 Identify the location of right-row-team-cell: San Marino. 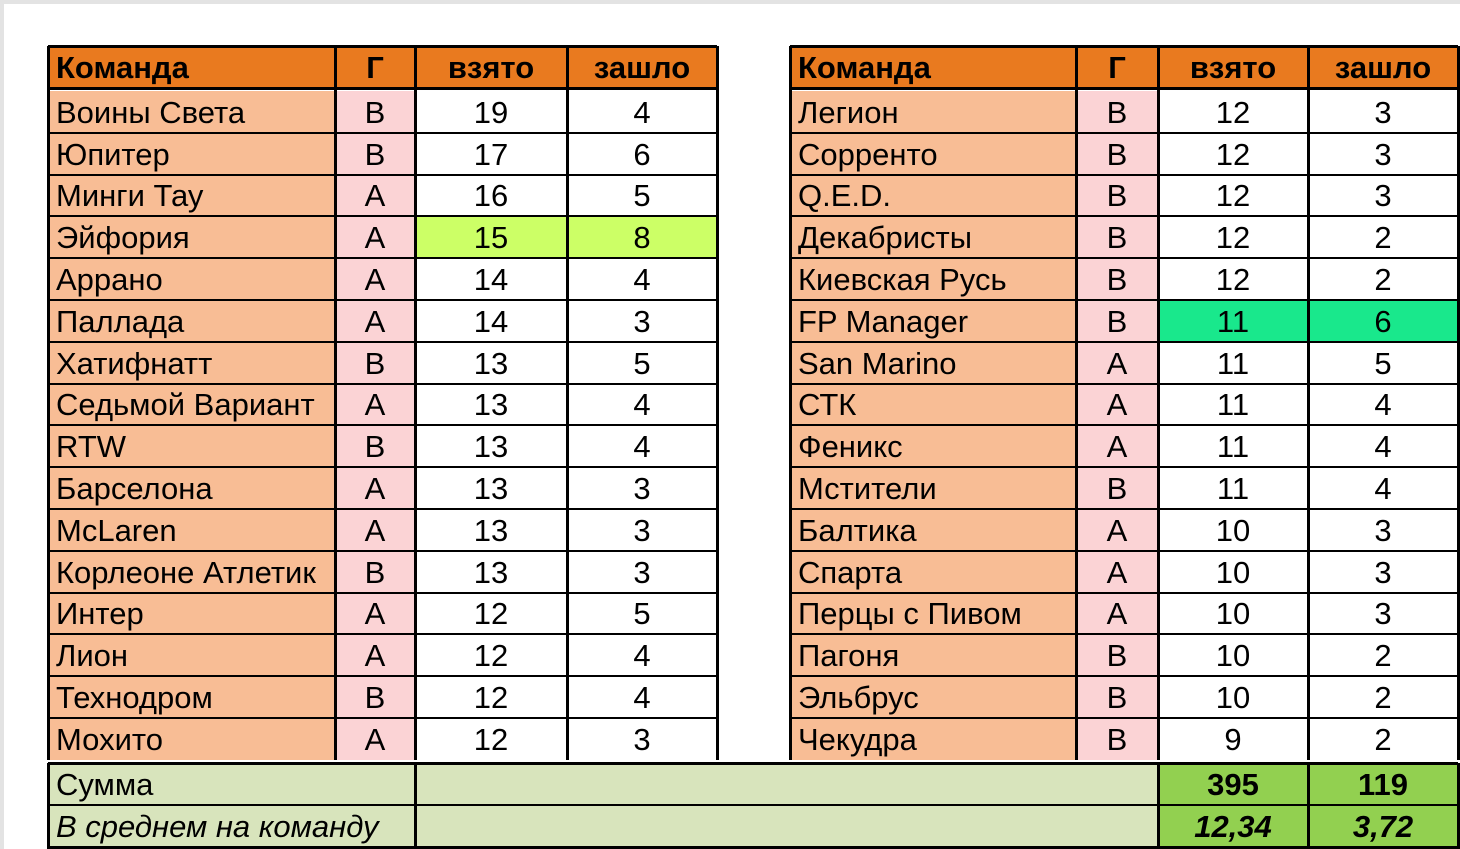
(933, 363).